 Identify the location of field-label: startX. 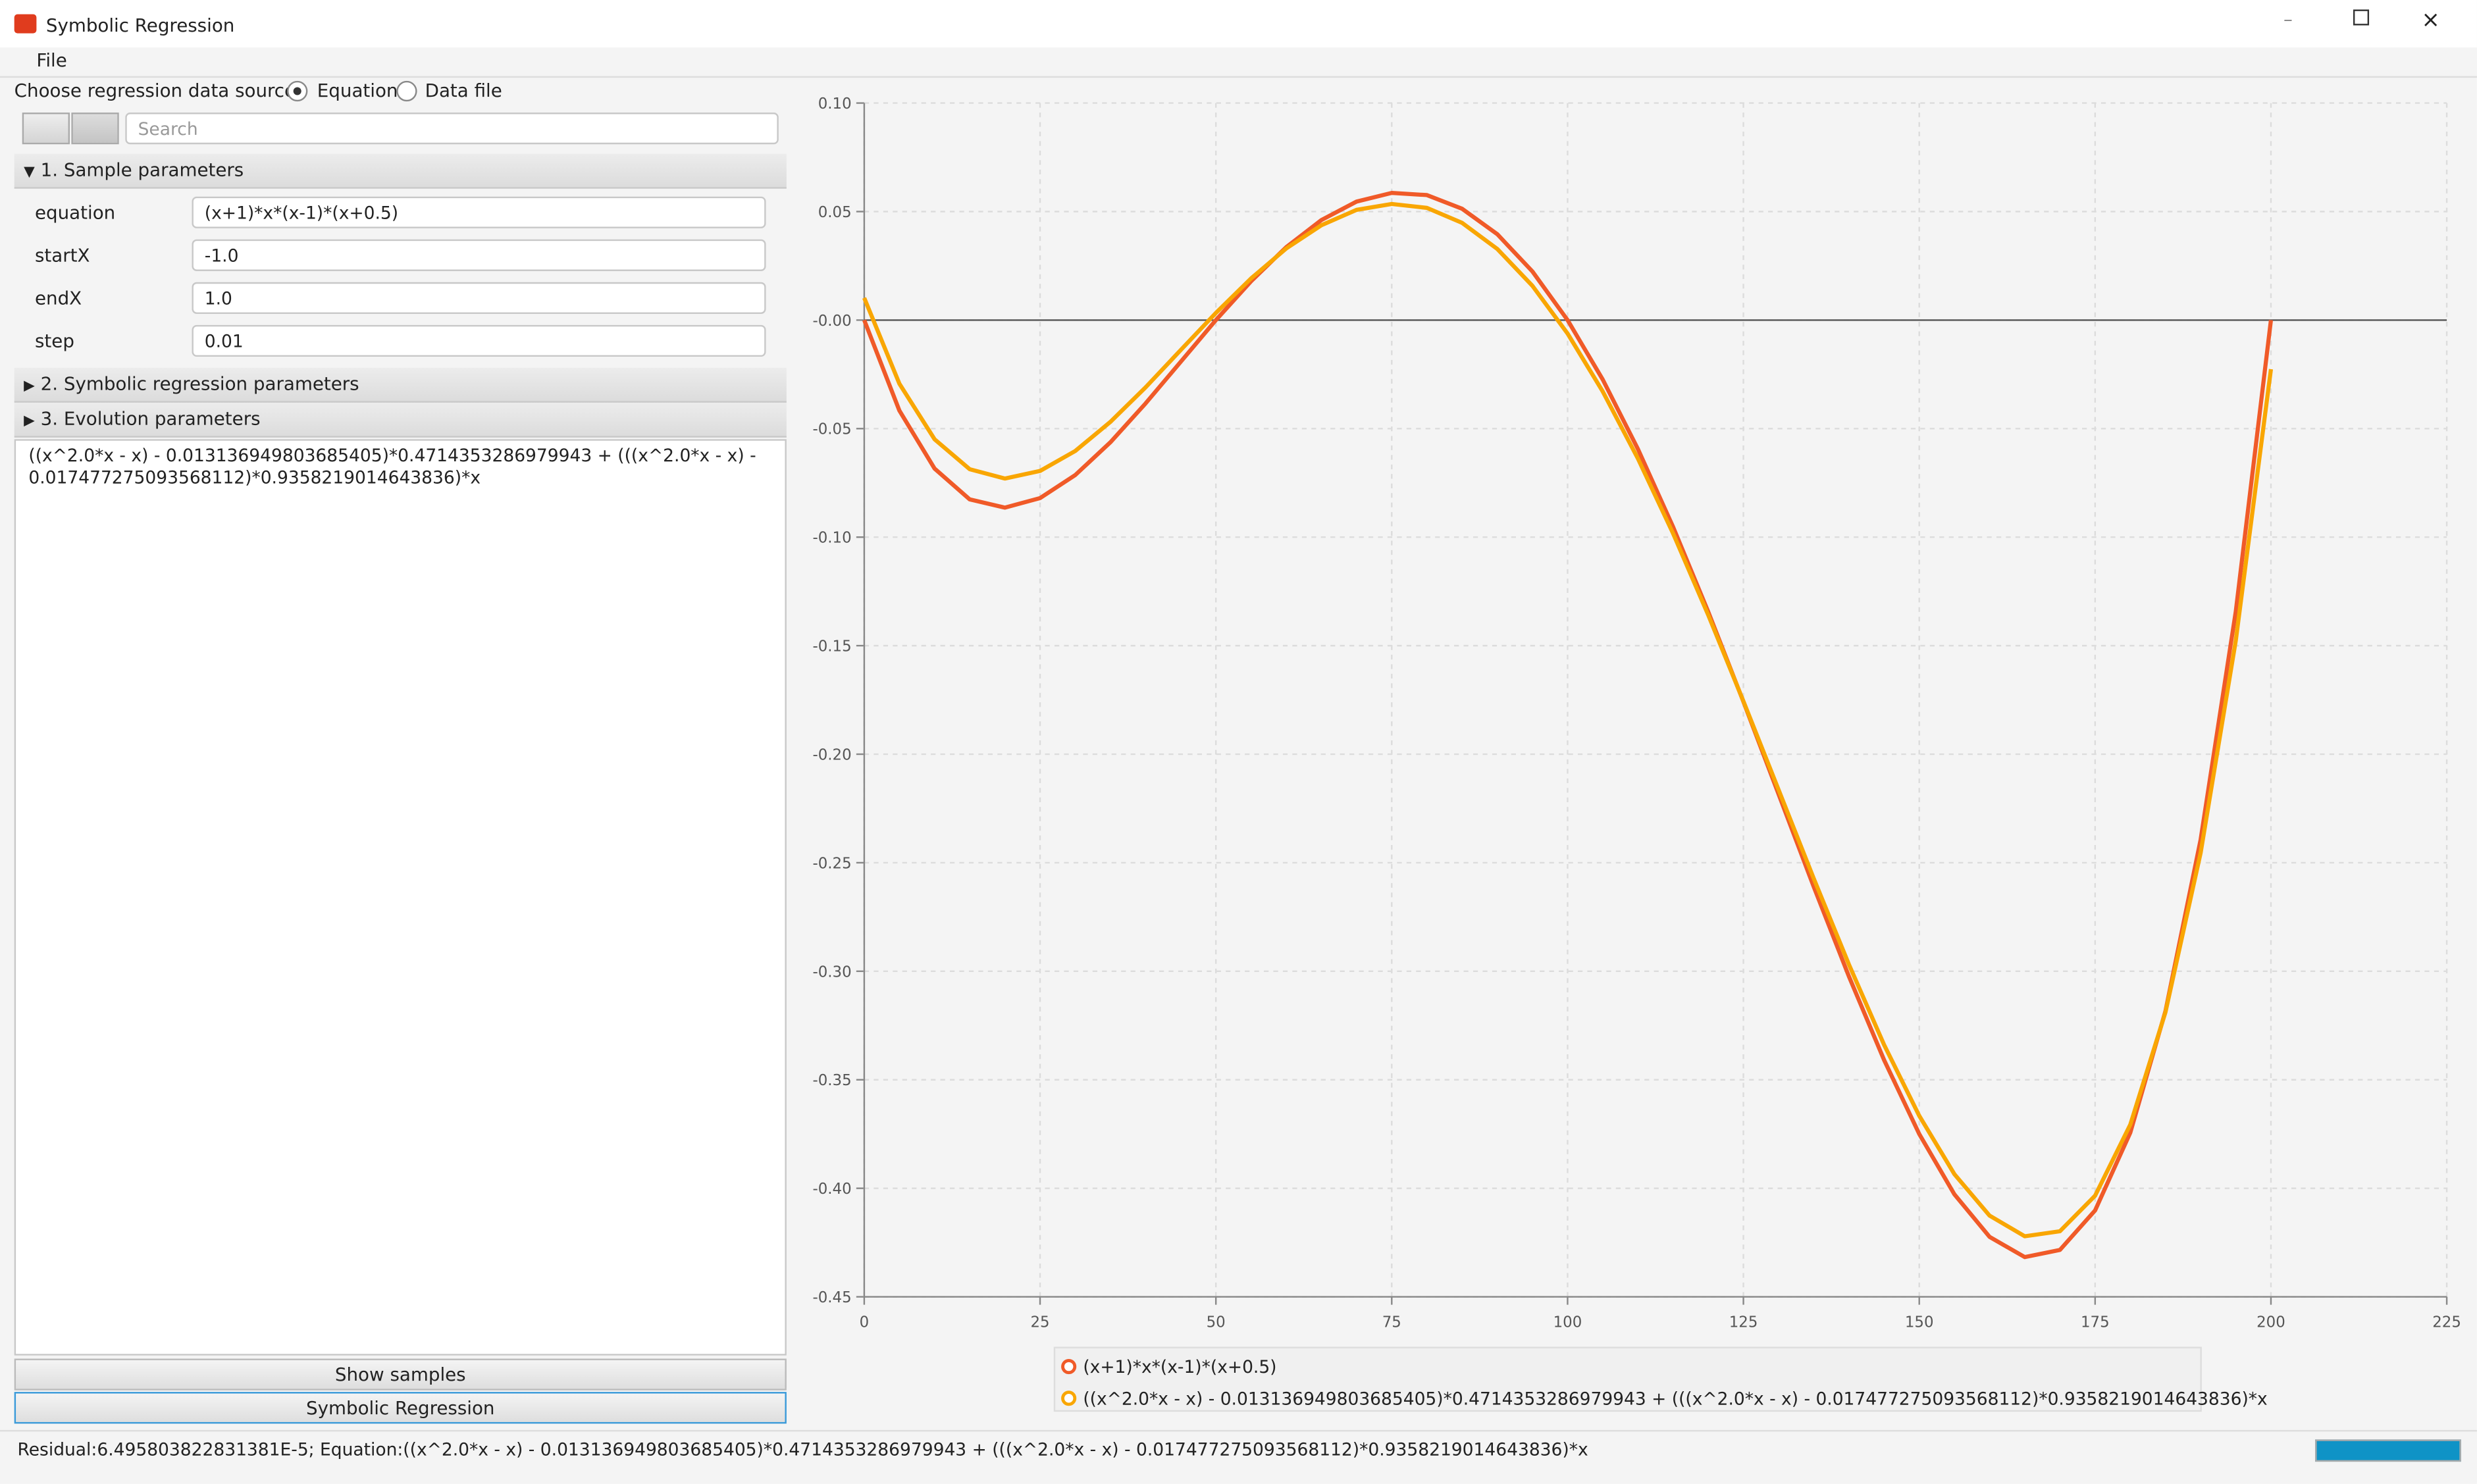
(62, 255).